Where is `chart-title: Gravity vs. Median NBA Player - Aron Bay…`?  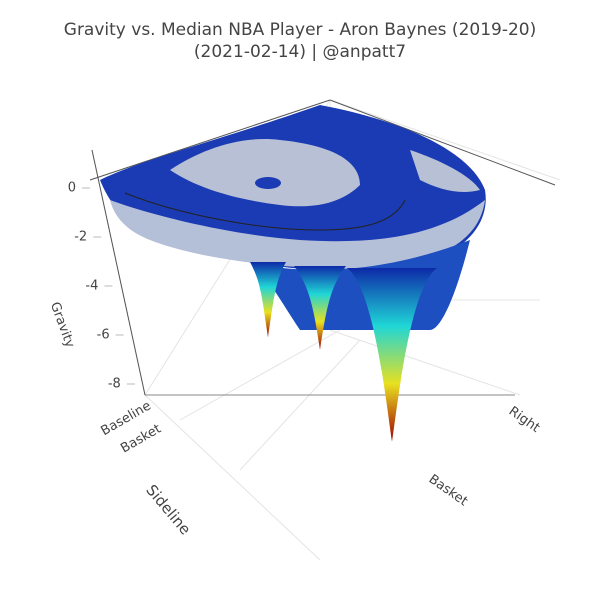 chart-title: Gravity vs. Median NBA Player - Aron Bay… is located at coordinates (300, 30).